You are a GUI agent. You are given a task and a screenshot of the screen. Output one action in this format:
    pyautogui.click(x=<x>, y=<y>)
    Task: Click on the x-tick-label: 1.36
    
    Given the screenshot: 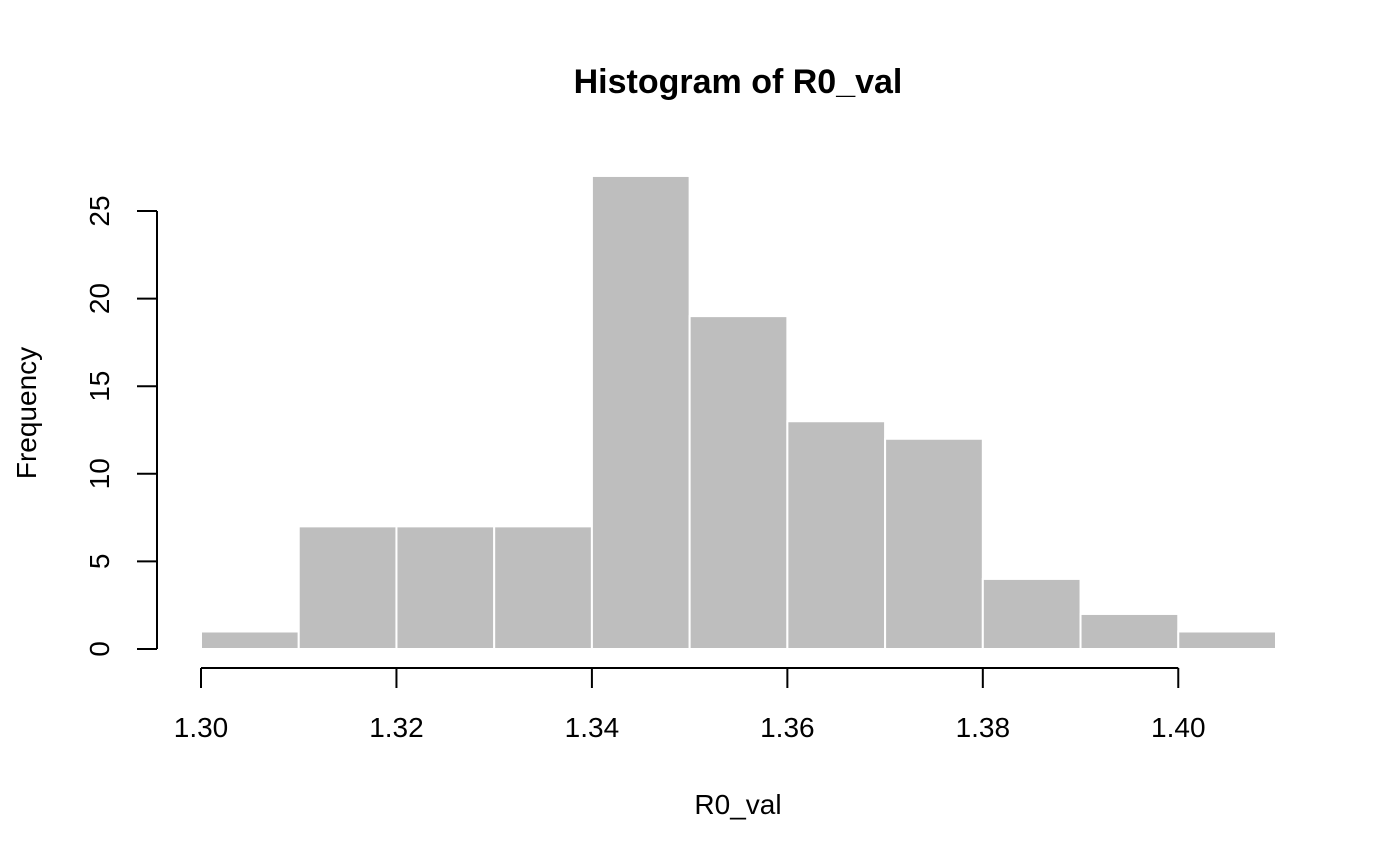 What is the action you would take?
    pyautogui.click(x=787, y=727)
    